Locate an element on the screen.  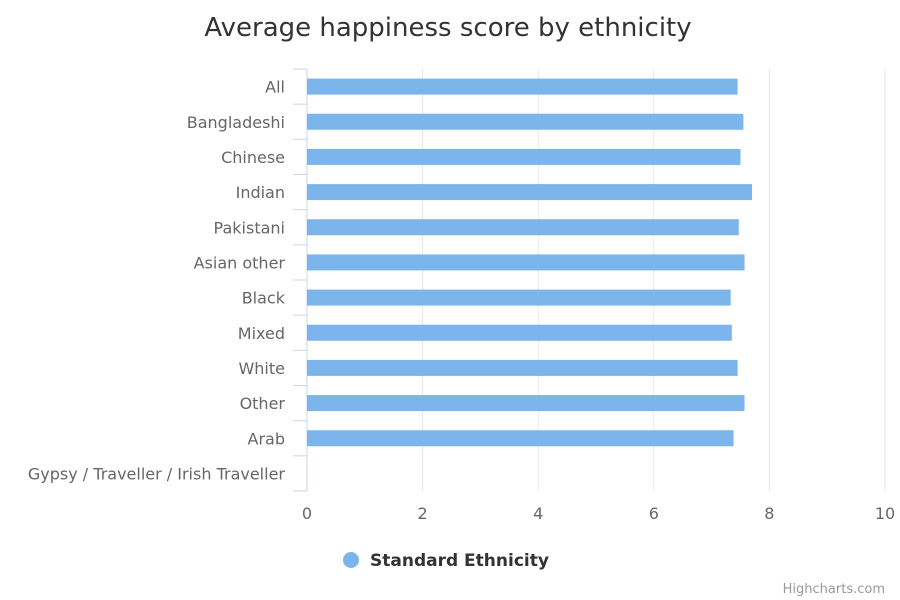
chart-title: Average happiness score by ethnicity is located at coordinates (447, 28).